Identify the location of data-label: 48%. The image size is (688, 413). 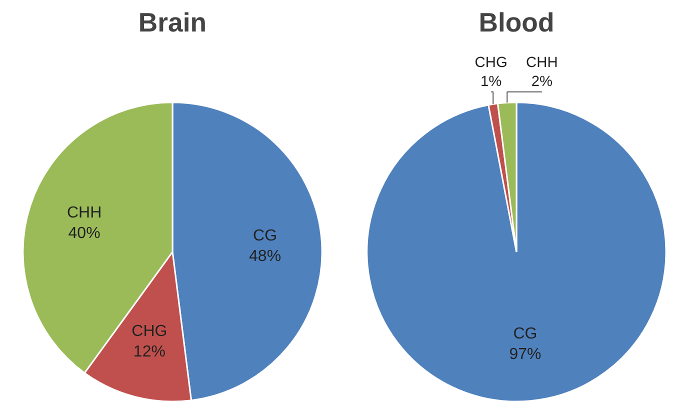
(265, 256).